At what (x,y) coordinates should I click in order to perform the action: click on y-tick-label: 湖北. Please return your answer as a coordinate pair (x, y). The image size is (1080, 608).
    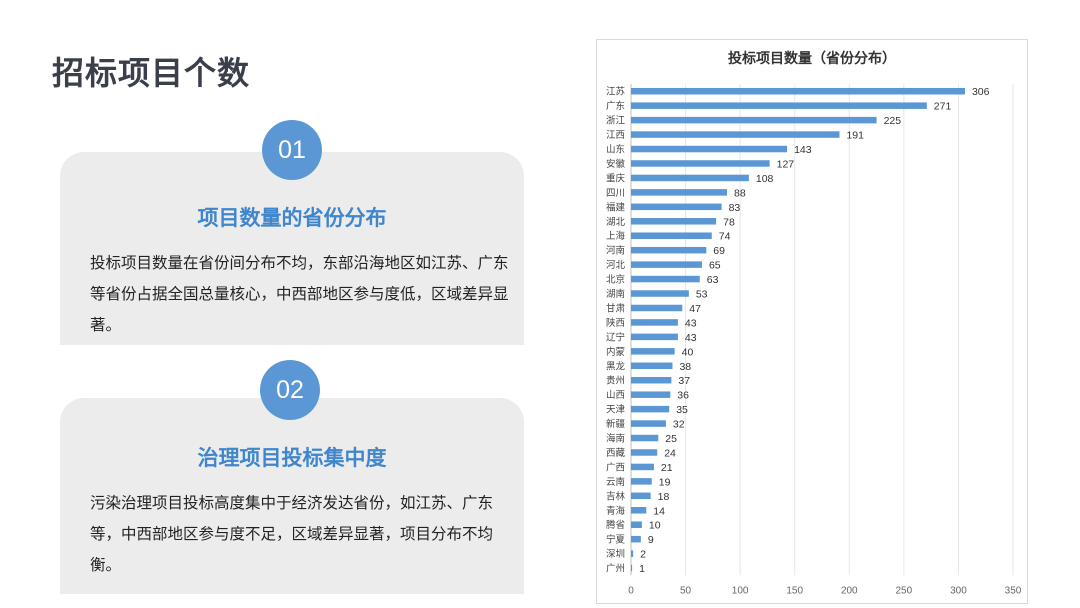
    Looking at the image, I should click on (616, 222).